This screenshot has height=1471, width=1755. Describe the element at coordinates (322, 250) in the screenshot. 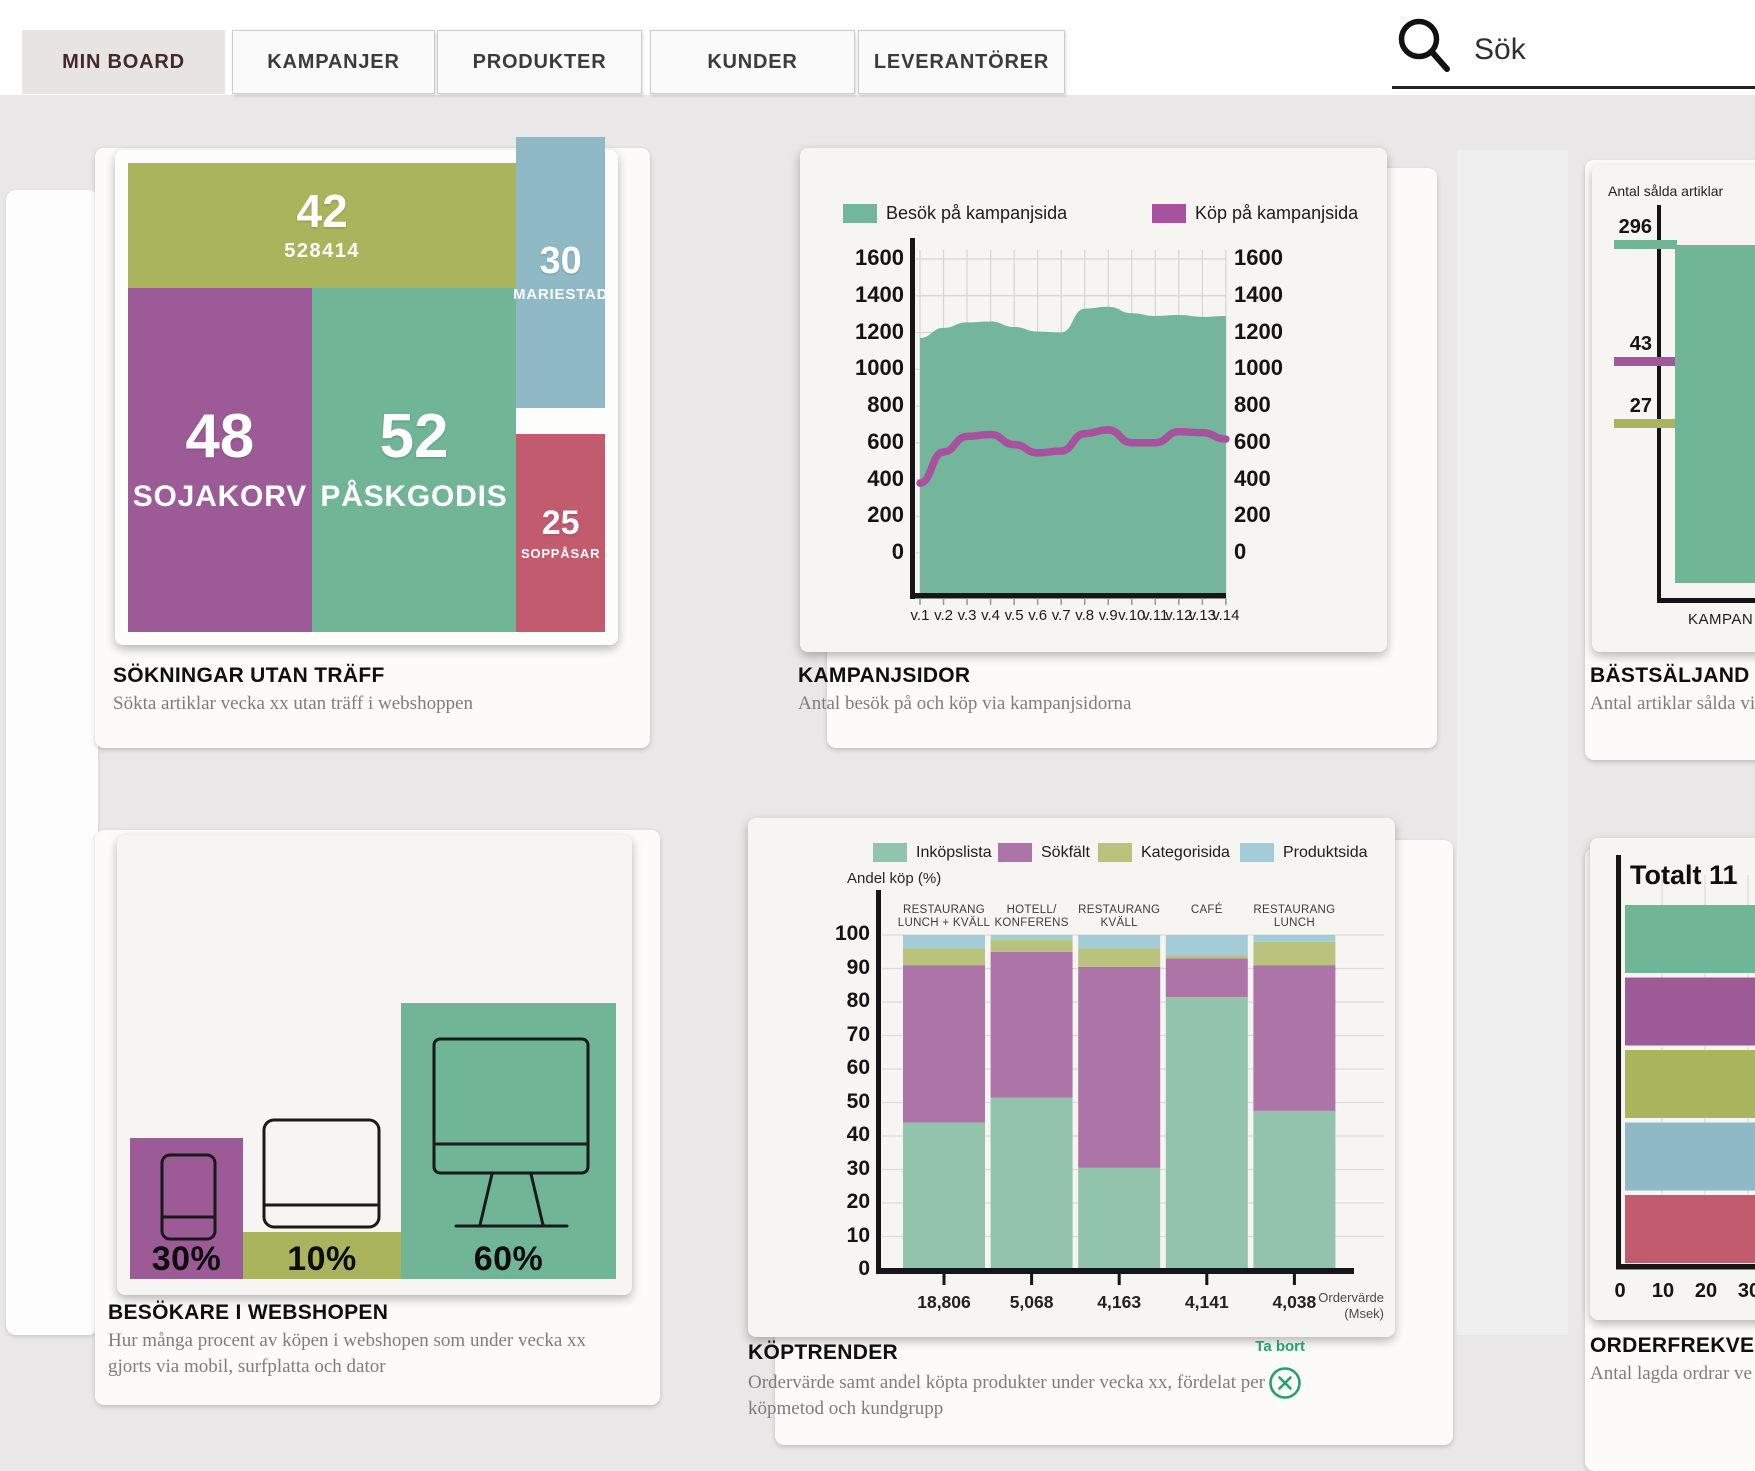

I see `treemap-label: 528414` at that location.